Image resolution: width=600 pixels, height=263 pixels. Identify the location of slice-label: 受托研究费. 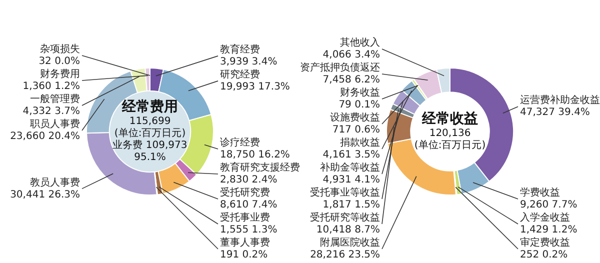
(245, 192).